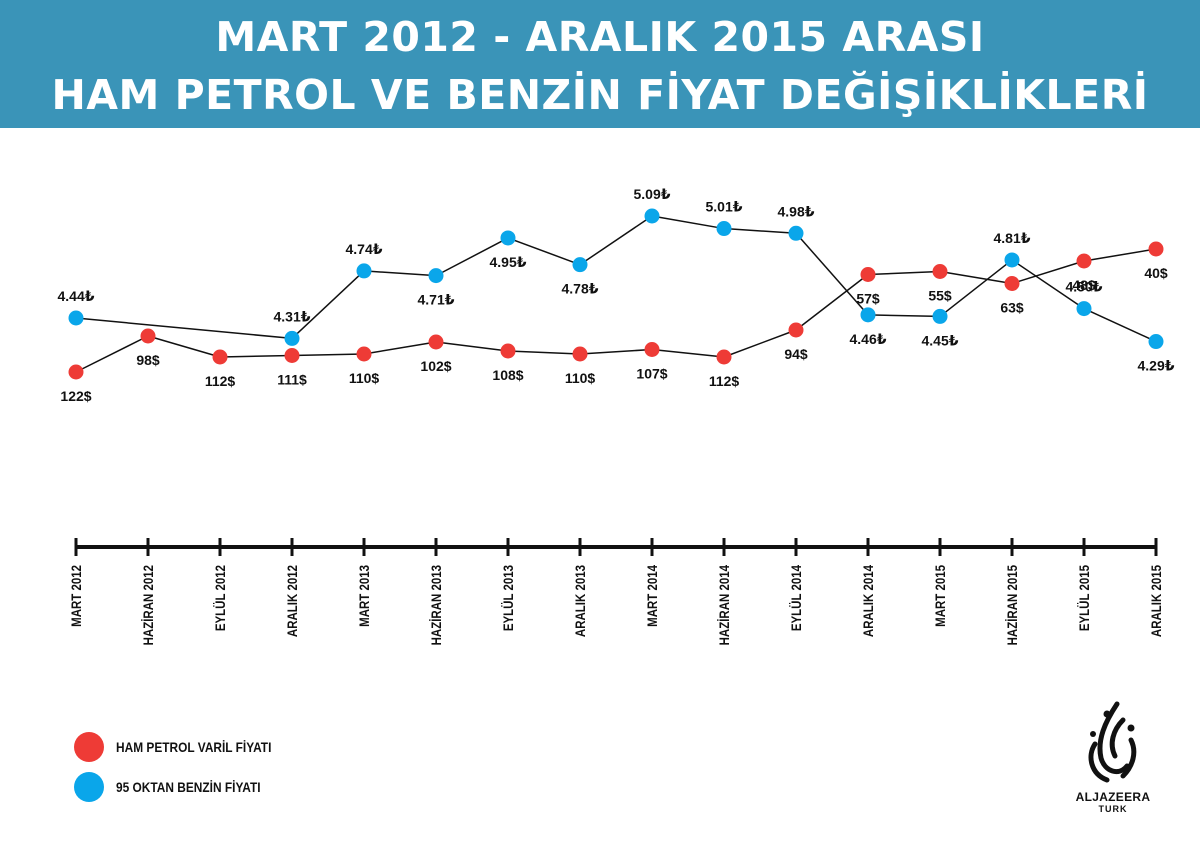 This screenshot has height=848, width=1200. Describe the element at coordinates (796, 354) in the screenshot. I see `series-1-label-10: 94$` at that location.